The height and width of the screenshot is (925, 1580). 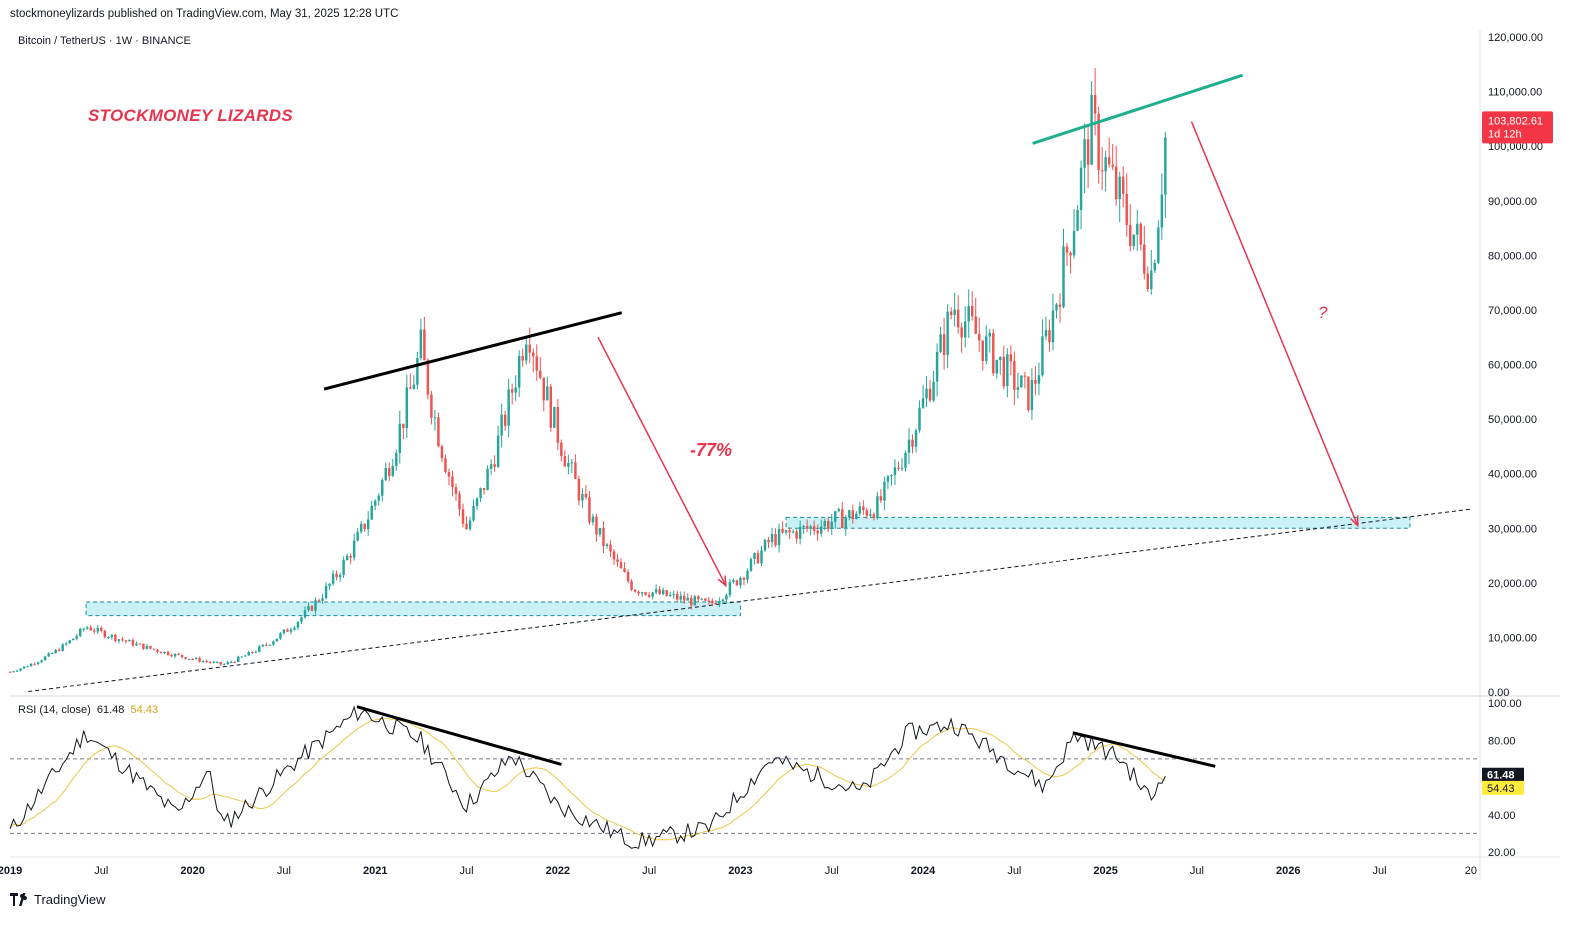 I want to click on last-price-value: 103,802.61, so click(x=1515, y=121).